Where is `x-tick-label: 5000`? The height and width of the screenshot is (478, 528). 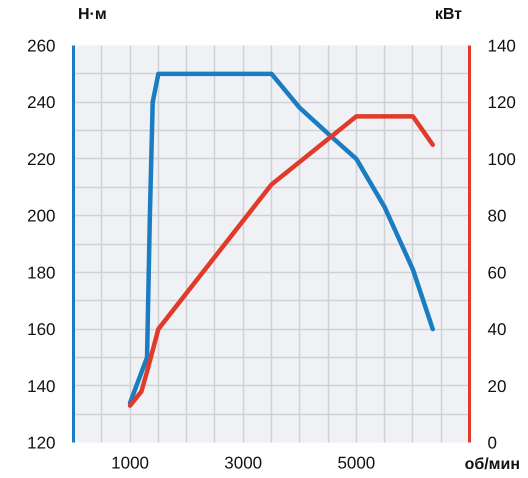 x-tick-label: 5000 is located at coordinates (356, 463).